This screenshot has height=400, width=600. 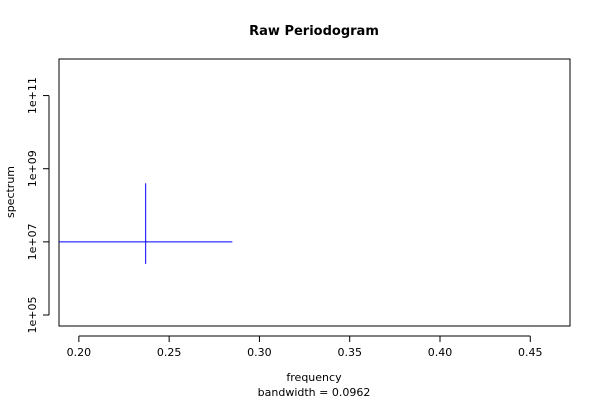 I want to click on x-tick-label: 0.35, so click(x=349, y=352).